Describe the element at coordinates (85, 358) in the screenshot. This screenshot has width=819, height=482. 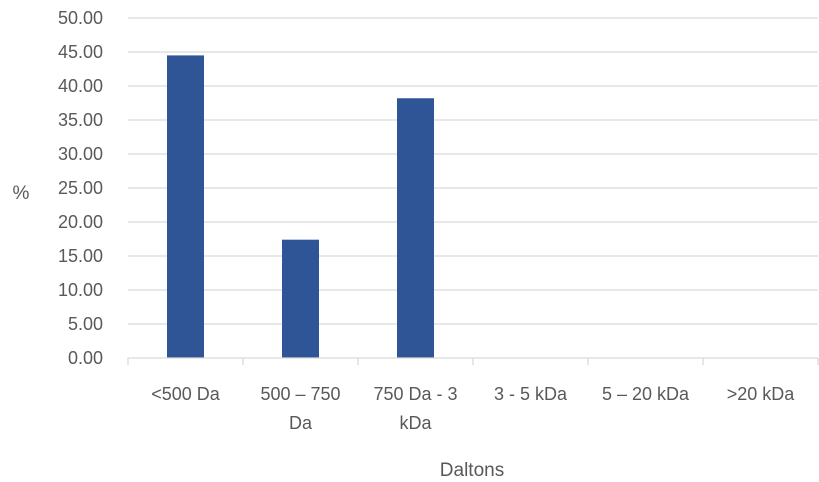
I see `y-tick-label: 0.00` at that location.